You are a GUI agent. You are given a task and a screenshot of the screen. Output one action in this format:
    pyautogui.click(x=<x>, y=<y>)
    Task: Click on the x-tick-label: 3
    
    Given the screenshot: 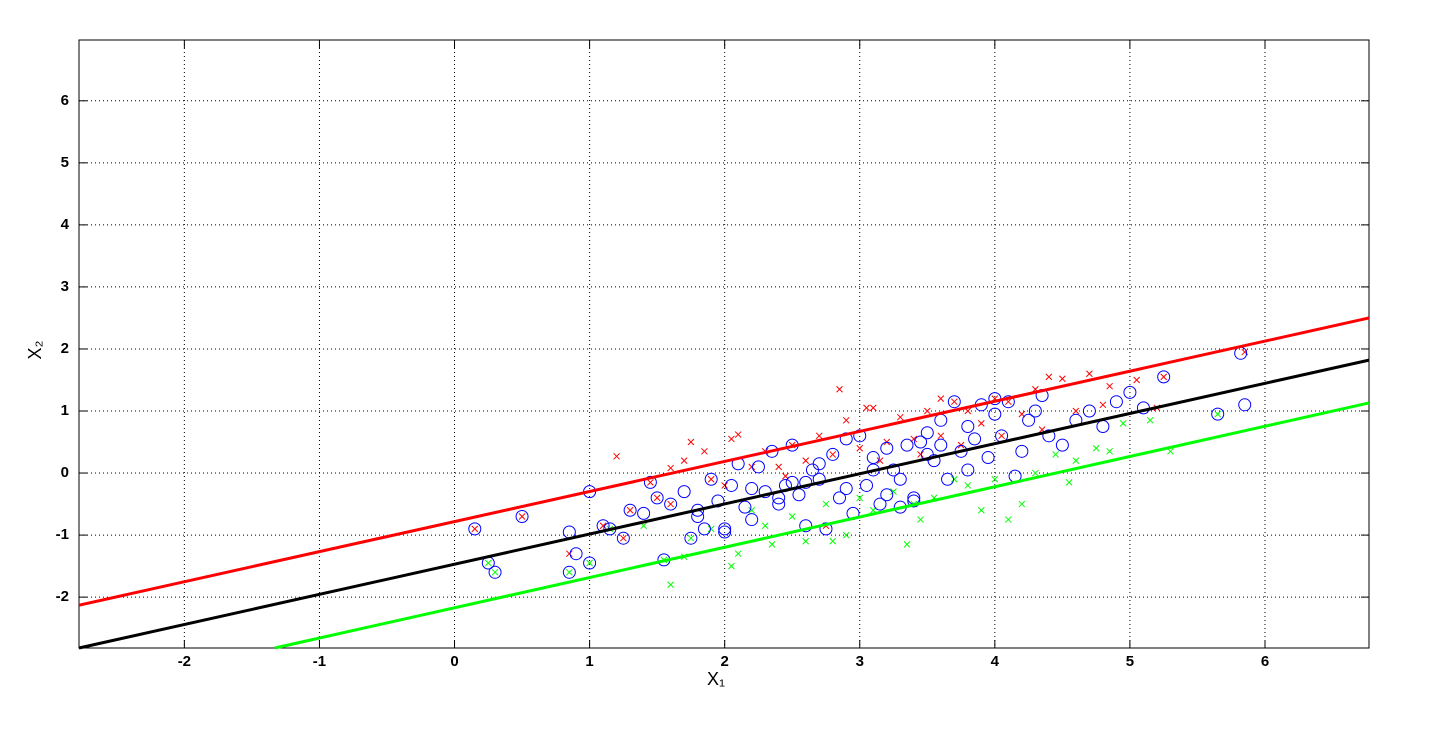 What is the action you would take?
    pyautogui.click(x=860, y=661)
    